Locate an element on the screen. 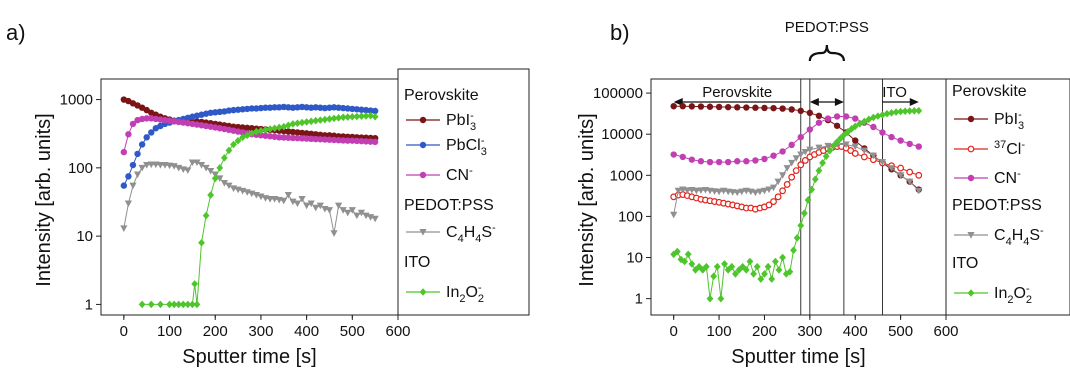 This screenshot has height=373, width=1070. series-CN is located at coordinates (796, 139).